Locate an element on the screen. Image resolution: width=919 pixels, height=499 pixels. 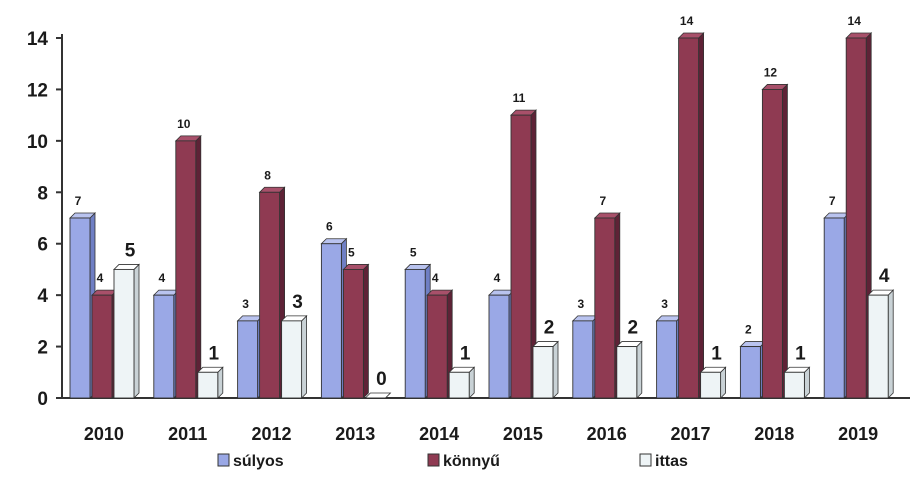
data-label: 11 is located at coordinates (519, 98).